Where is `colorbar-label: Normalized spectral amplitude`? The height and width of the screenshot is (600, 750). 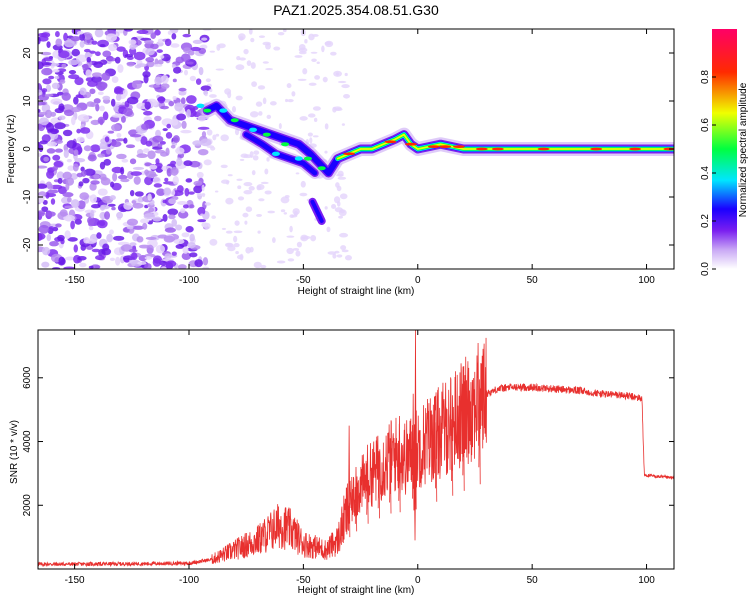 colorbar-label: Normalized spectral amplitude is located at coordinates (743, 149).